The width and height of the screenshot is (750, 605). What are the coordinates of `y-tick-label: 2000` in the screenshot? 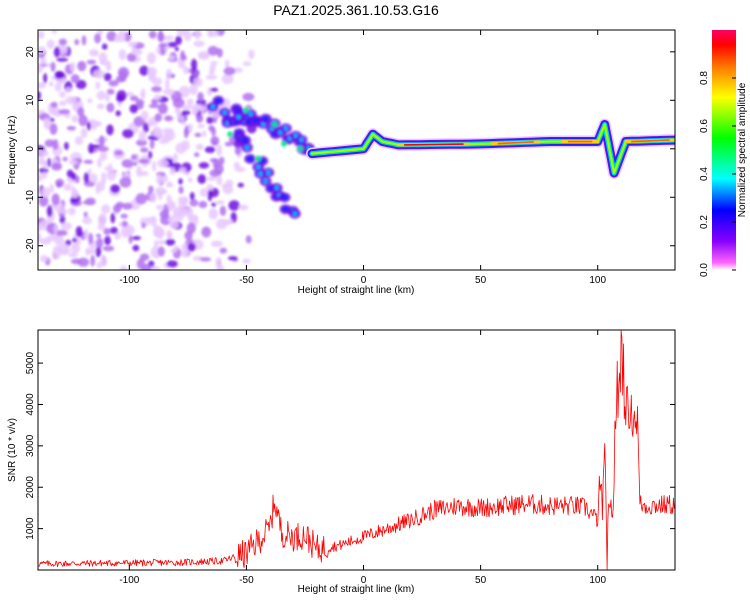 It's located at (30, 487).